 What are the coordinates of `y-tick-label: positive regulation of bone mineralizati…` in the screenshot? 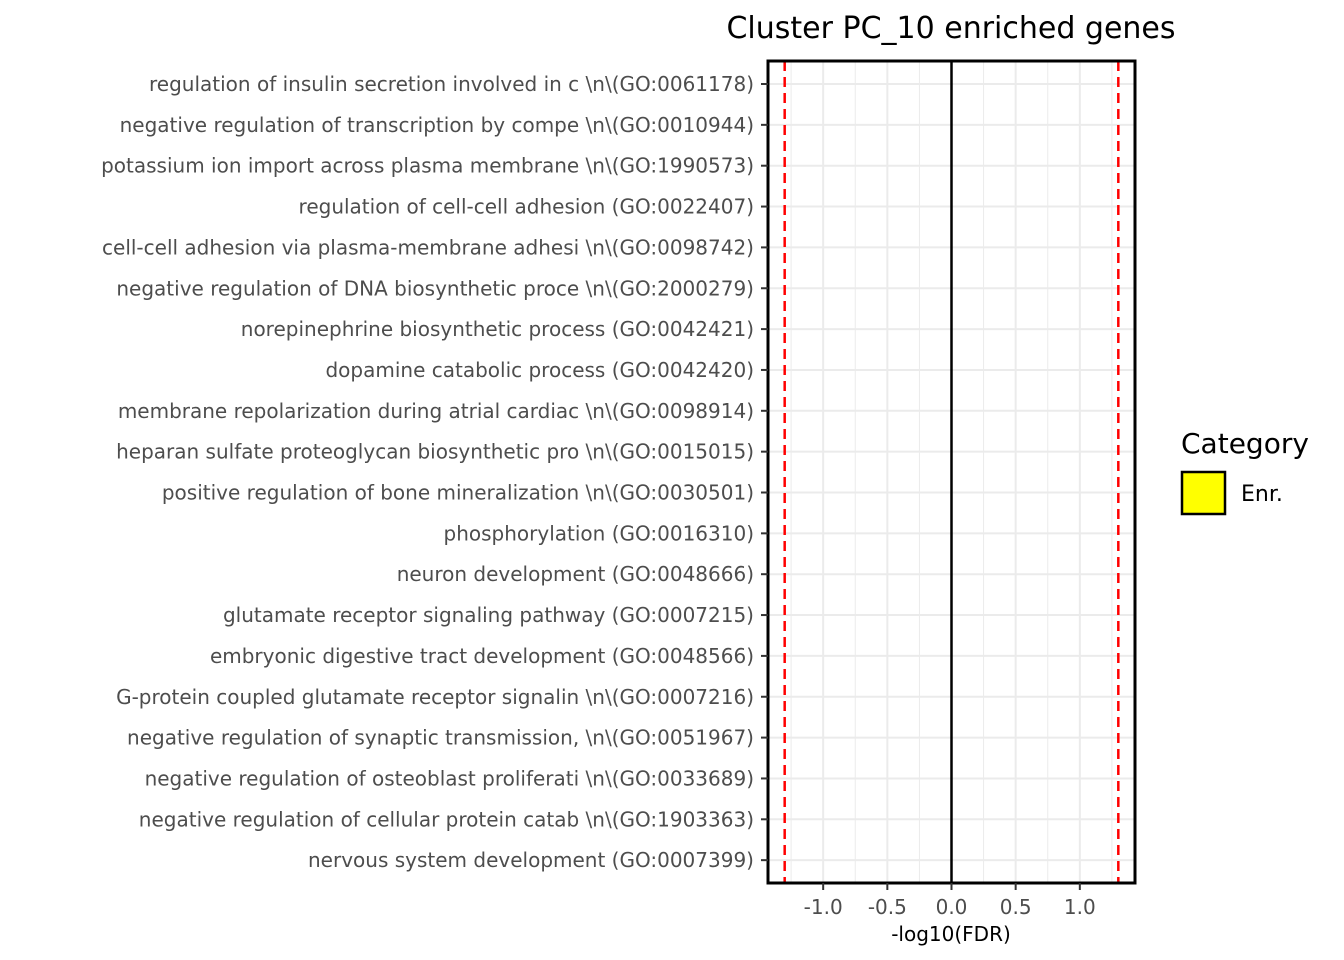 It's located at (458, 493).